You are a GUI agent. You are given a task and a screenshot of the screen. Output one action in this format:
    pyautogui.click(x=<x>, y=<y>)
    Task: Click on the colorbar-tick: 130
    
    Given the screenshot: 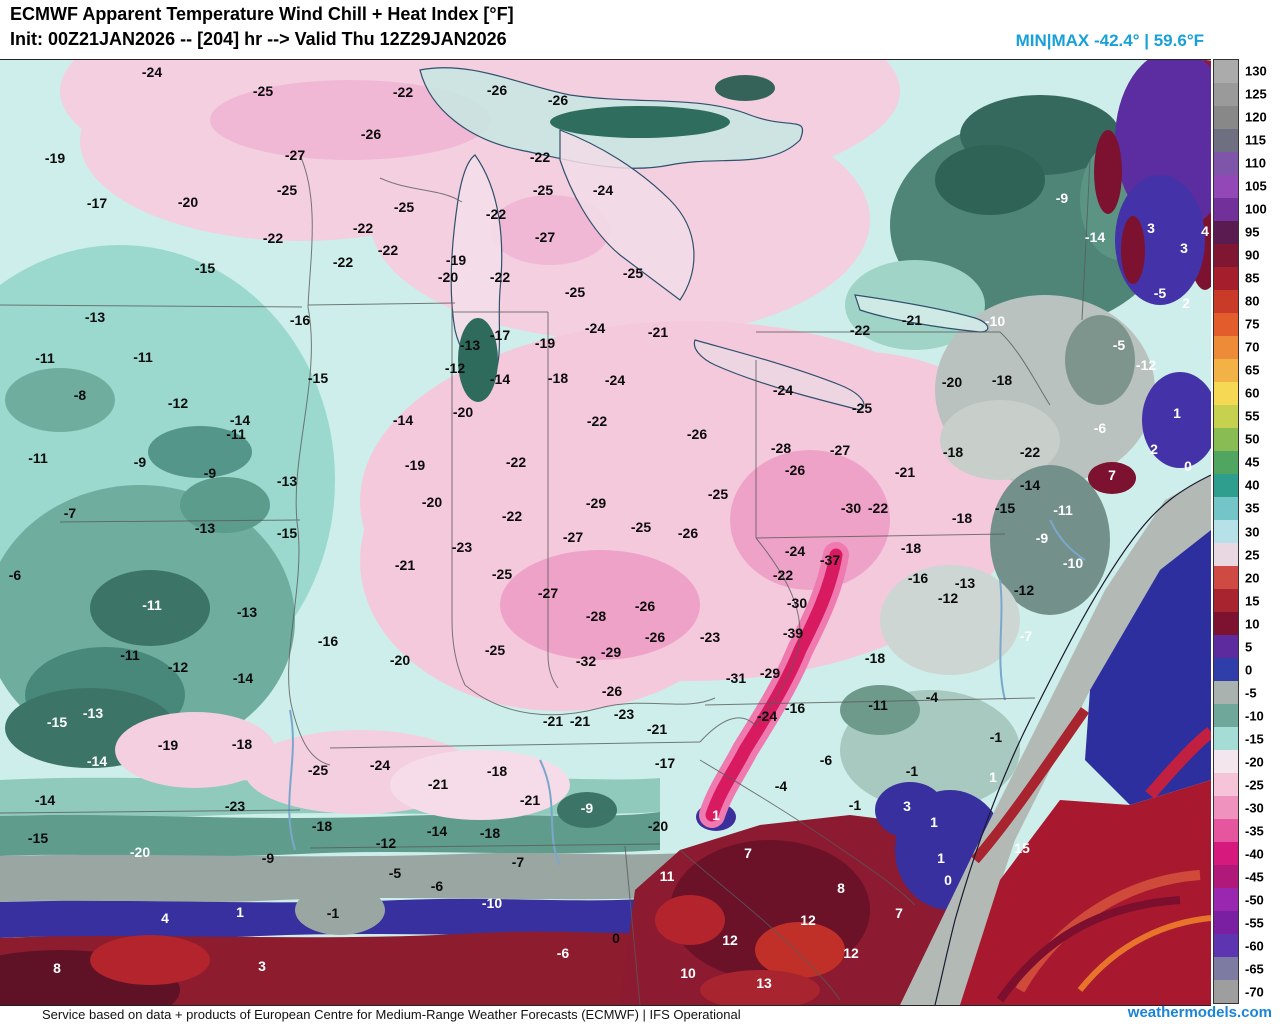 What is the action you would take?
    pyautogui.click(x=1256, y=71)
    